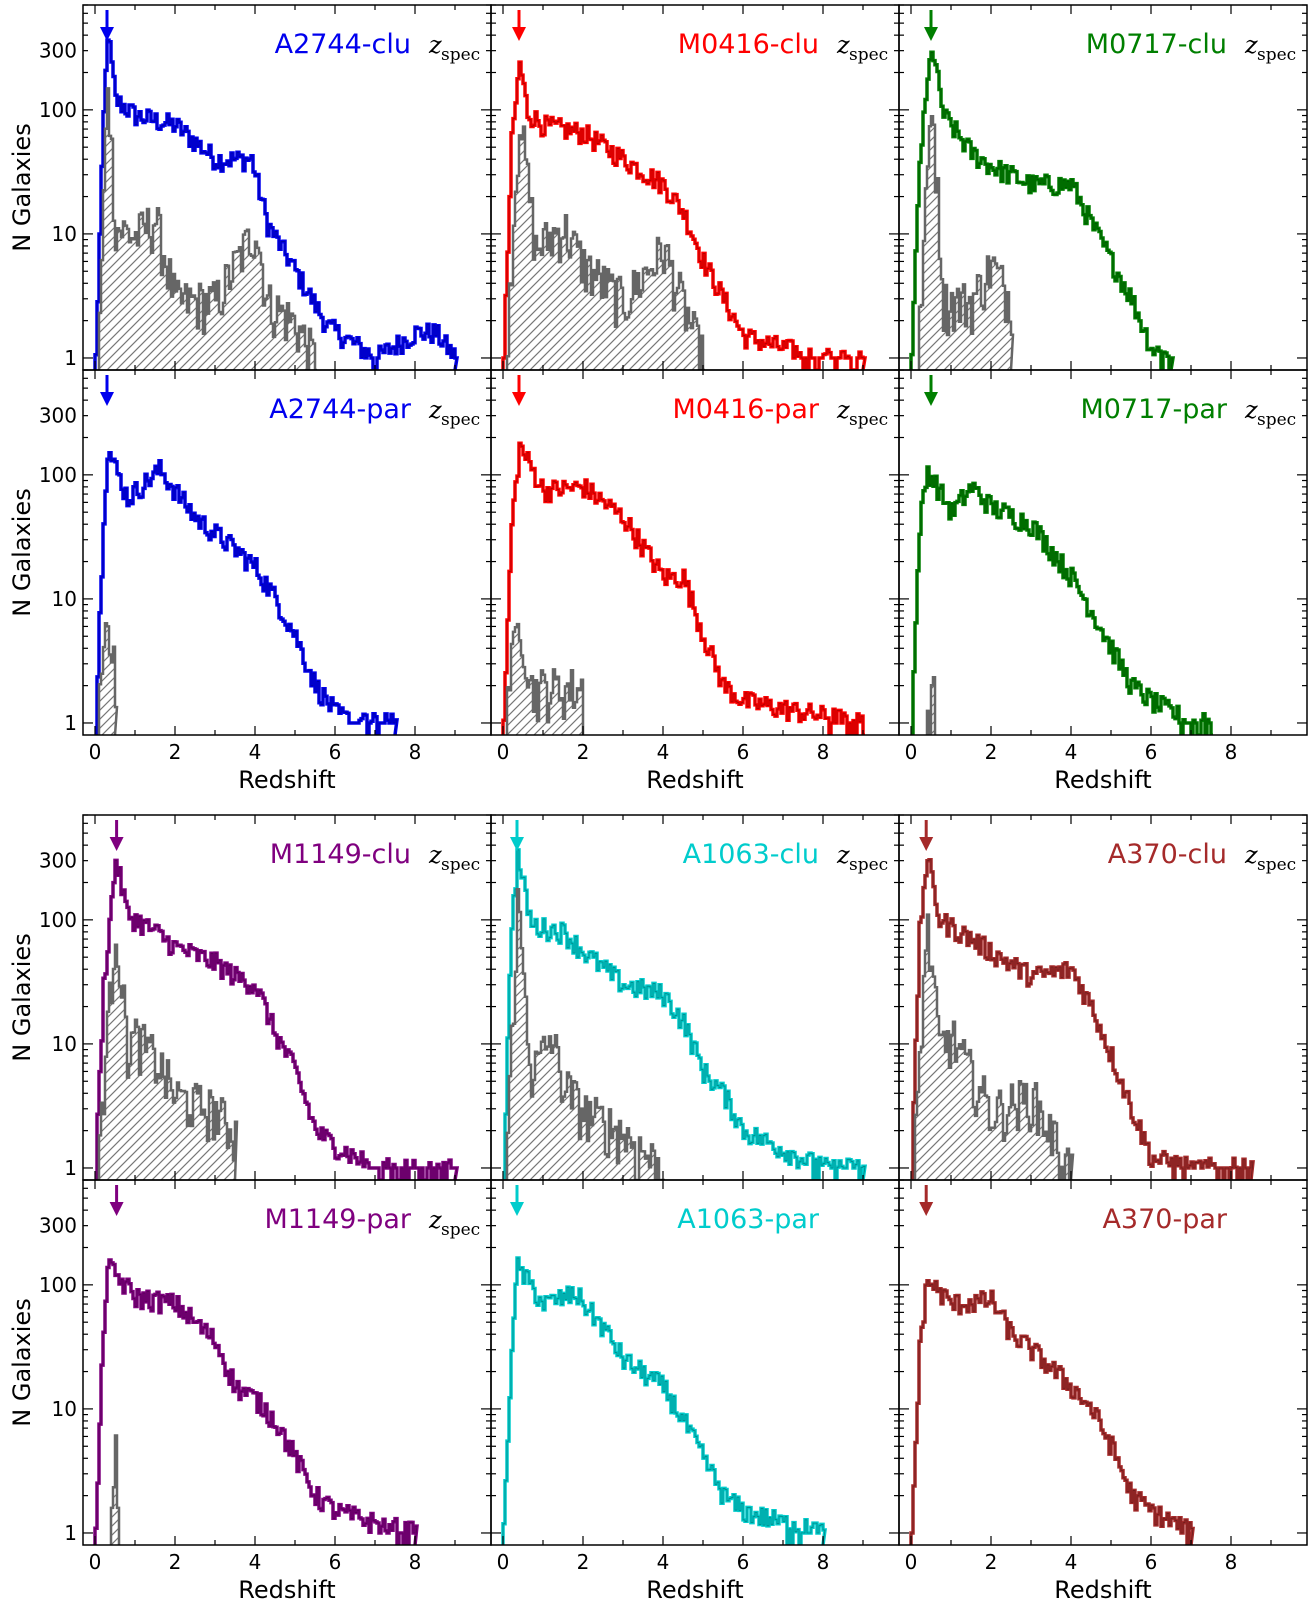 Image resolution: width=1314 pixels, height=1602 pixels. Describe the element at coordinates (605, 247) in the screenshot. I see `spec-histogram-m0416-clu` at that location.